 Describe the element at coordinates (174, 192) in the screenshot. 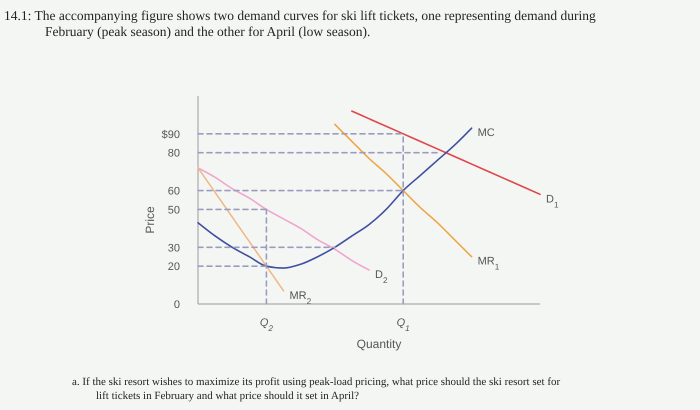

I see `y-tick-label: 60` at that location.